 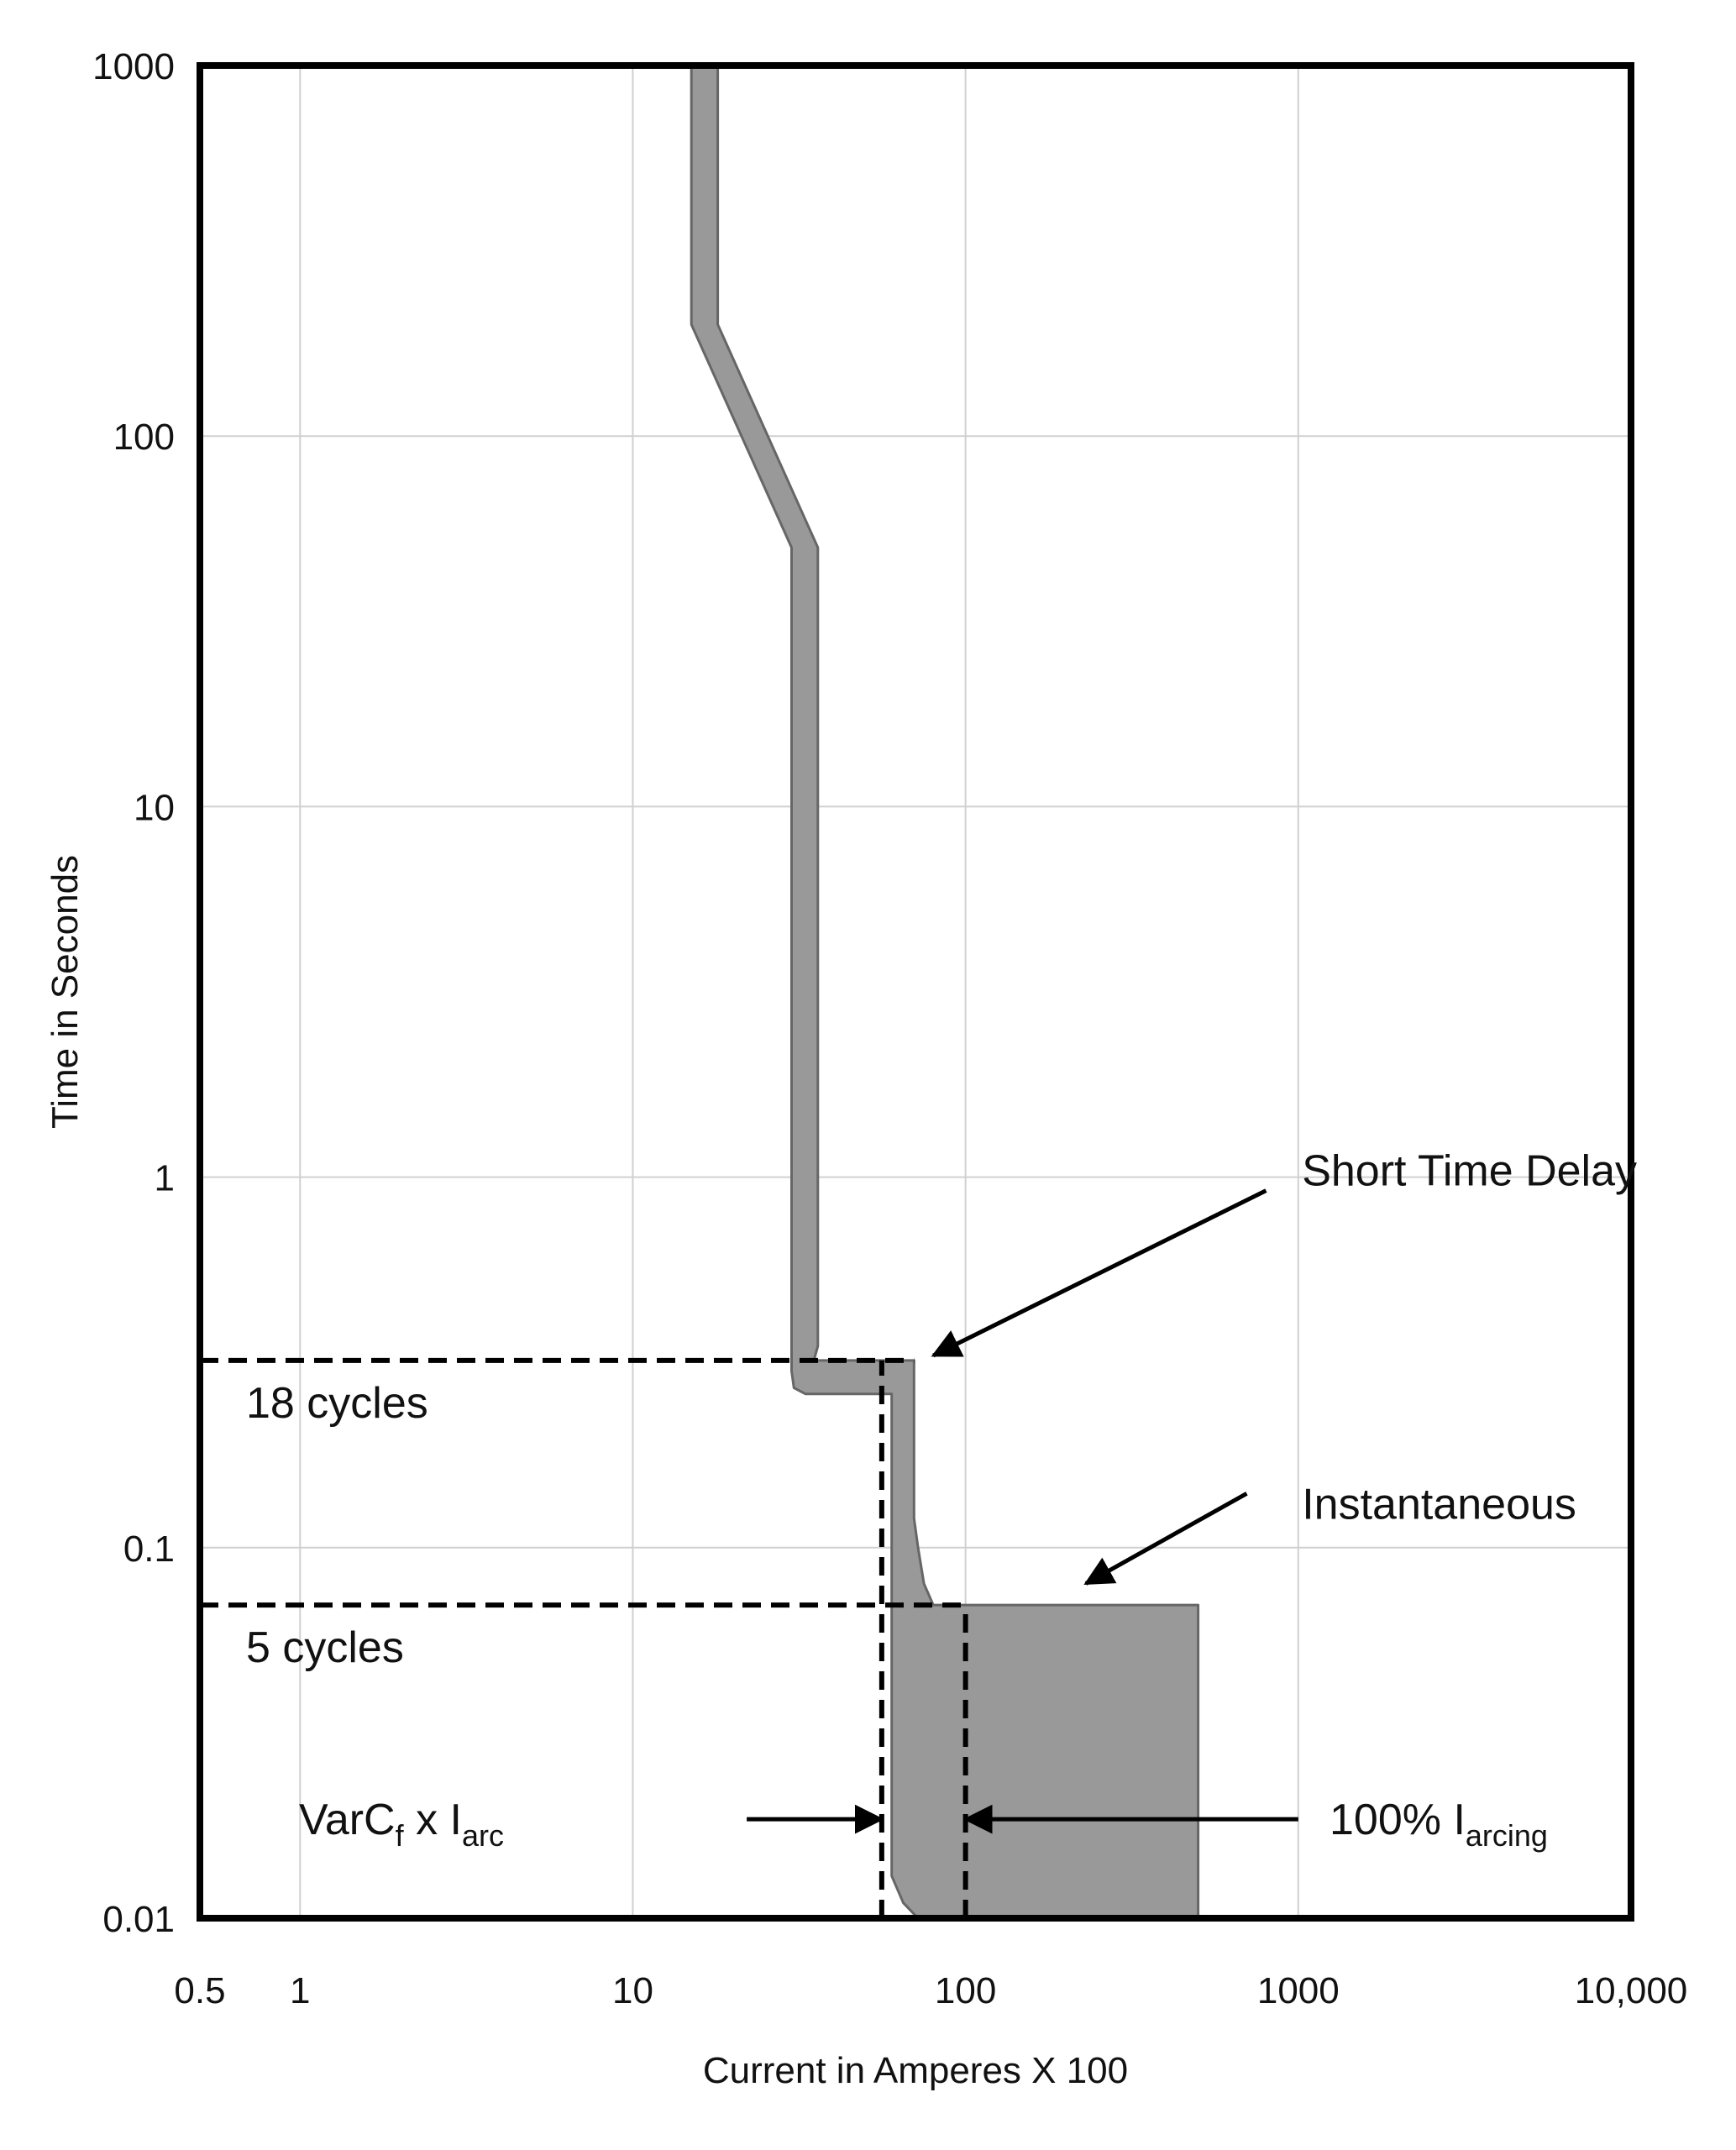 What do you see at coordinates (165, 1178) in the screenshot?
I see `y-tick-label: 1` at bounding box center [165, 1178].